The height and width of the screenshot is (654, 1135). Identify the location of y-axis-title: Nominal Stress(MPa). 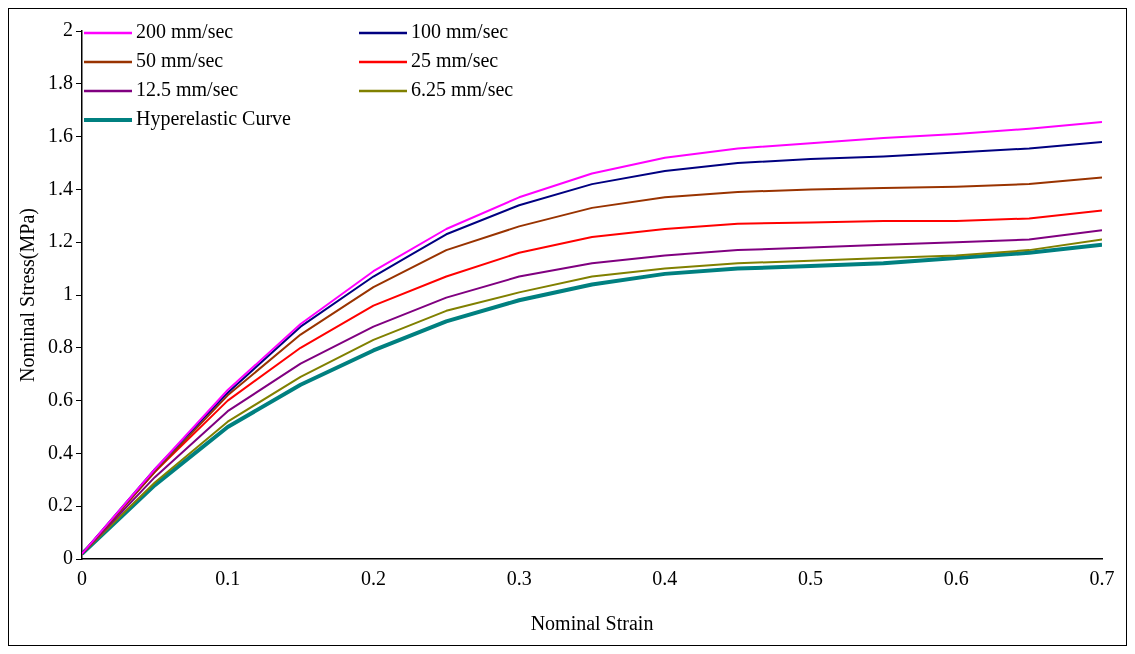
(28, 295).